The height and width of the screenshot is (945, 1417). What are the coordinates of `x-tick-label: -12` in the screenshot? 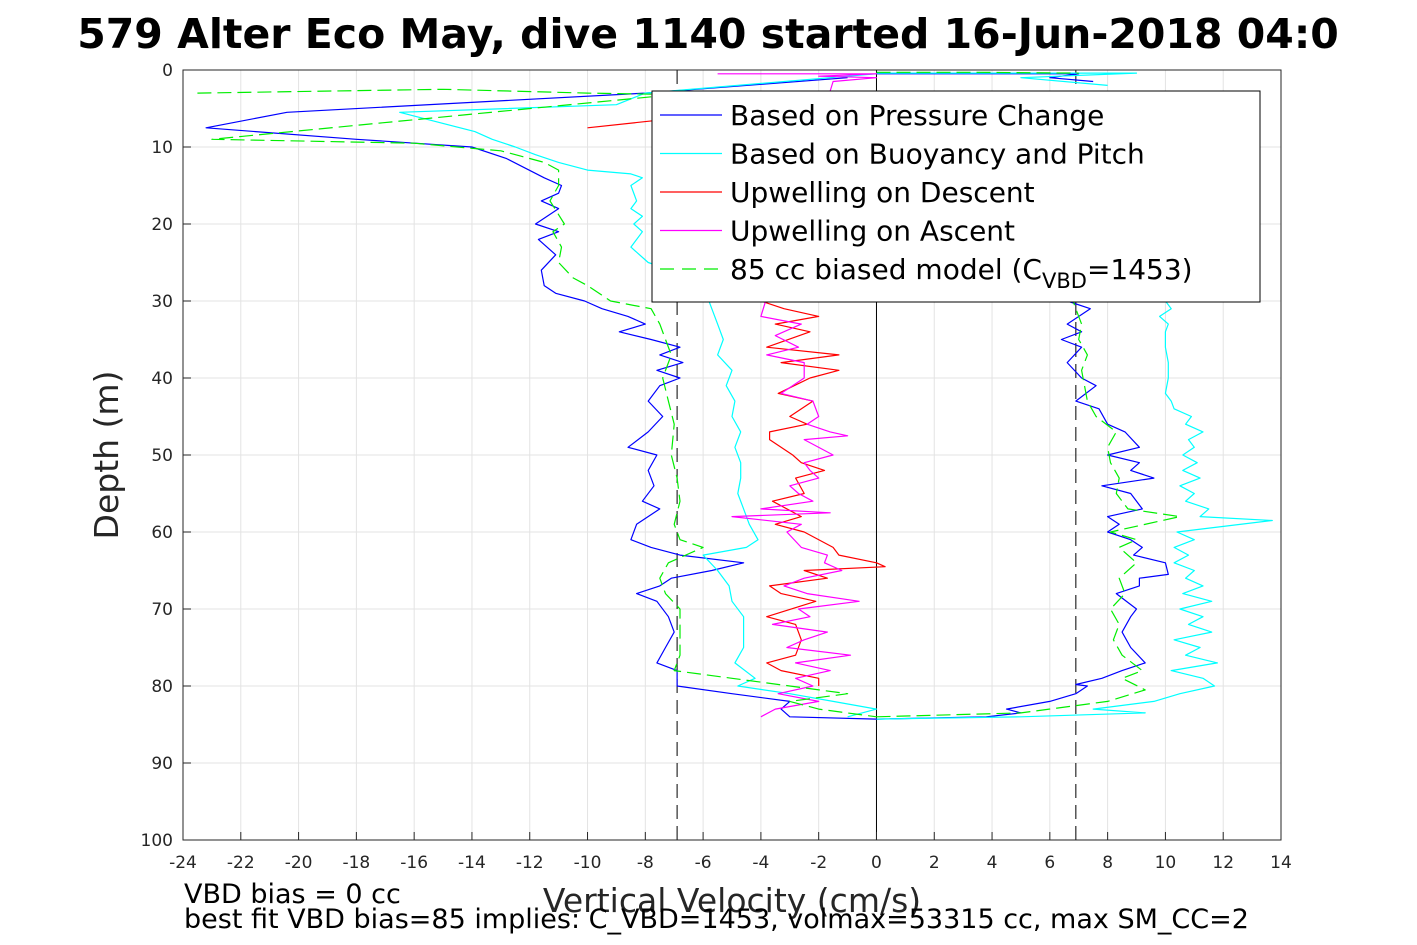 It's located at (530, 863).